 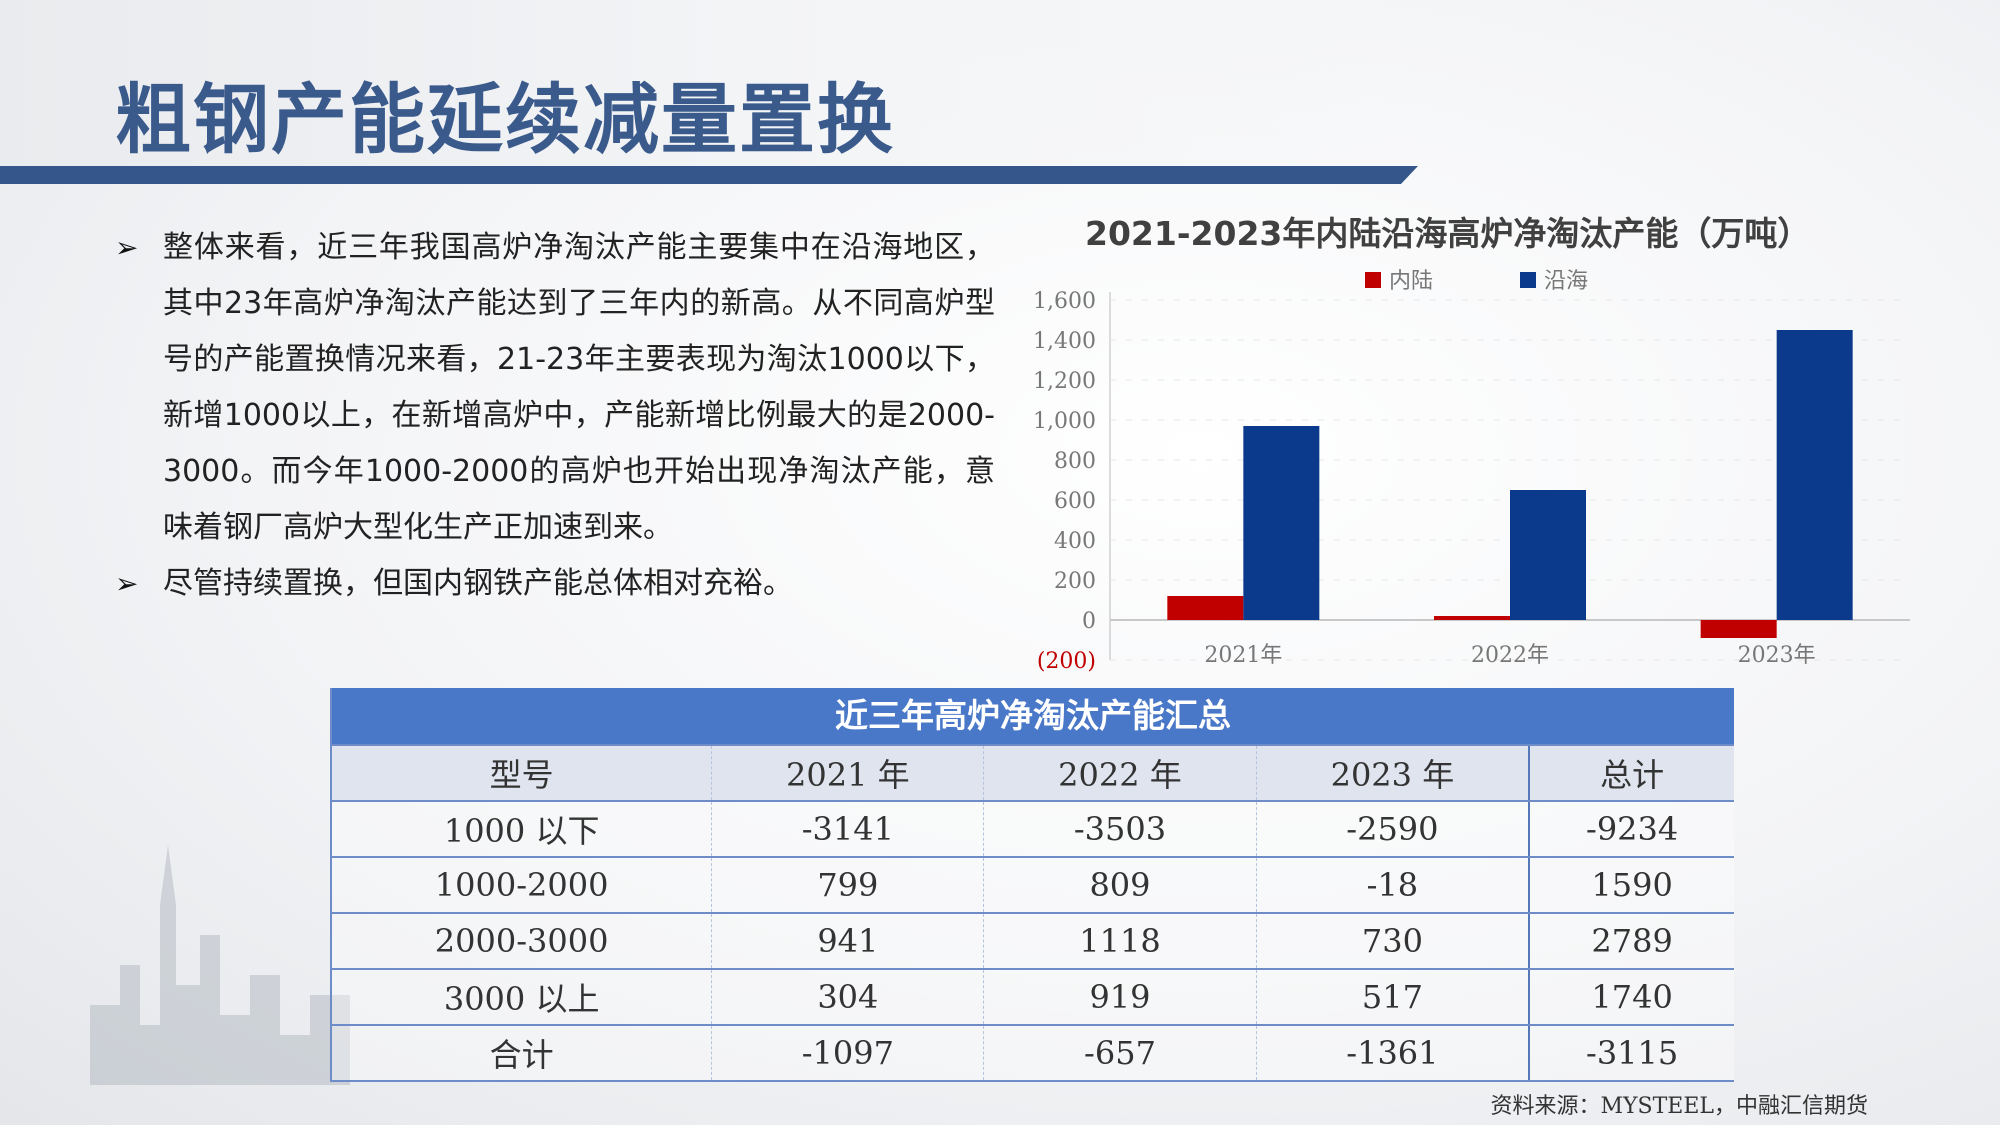 What do you see at coordinates (1120, 885) in the screenshot?
I see `table-cell: 809` at bounding box center [1120, 885].